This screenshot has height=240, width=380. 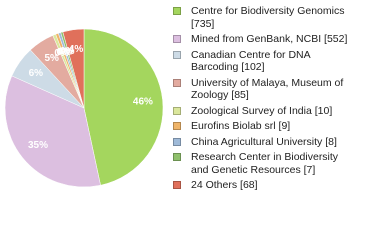 What do you see at coordinates (76, 49) in the screenshot?
I see `slice-label: 4%` at bounding box center [76, 49].